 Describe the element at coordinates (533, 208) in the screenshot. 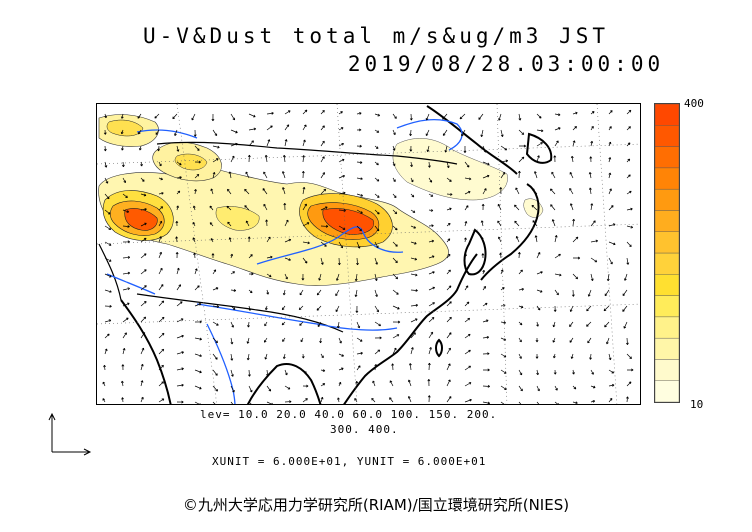

I see `dust-region-japan` at that location.